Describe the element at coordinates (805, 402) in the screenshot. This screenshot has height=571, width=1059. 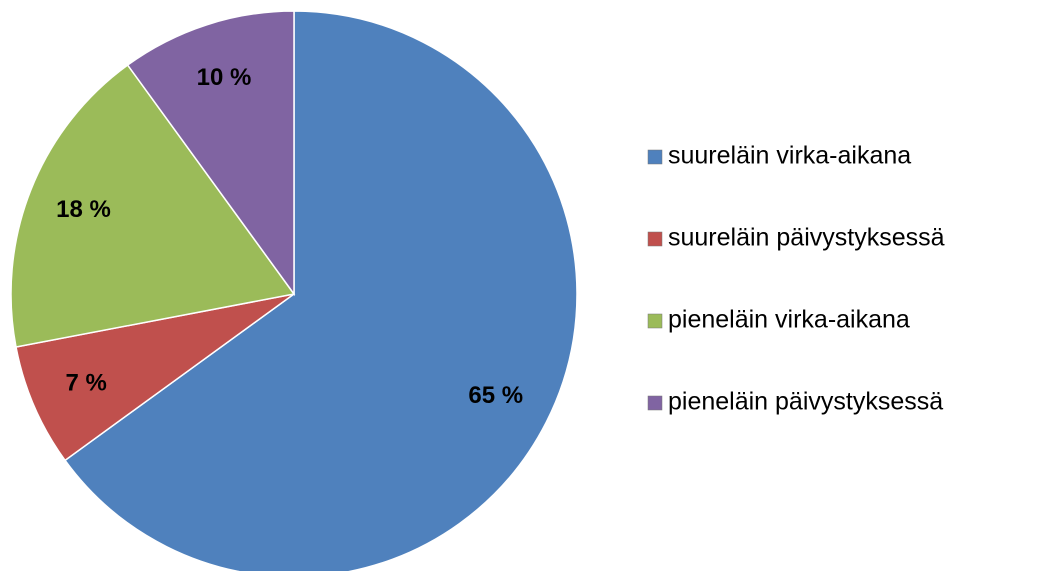
I see `legend-label: pieneläin päivystyksessä` at that location.